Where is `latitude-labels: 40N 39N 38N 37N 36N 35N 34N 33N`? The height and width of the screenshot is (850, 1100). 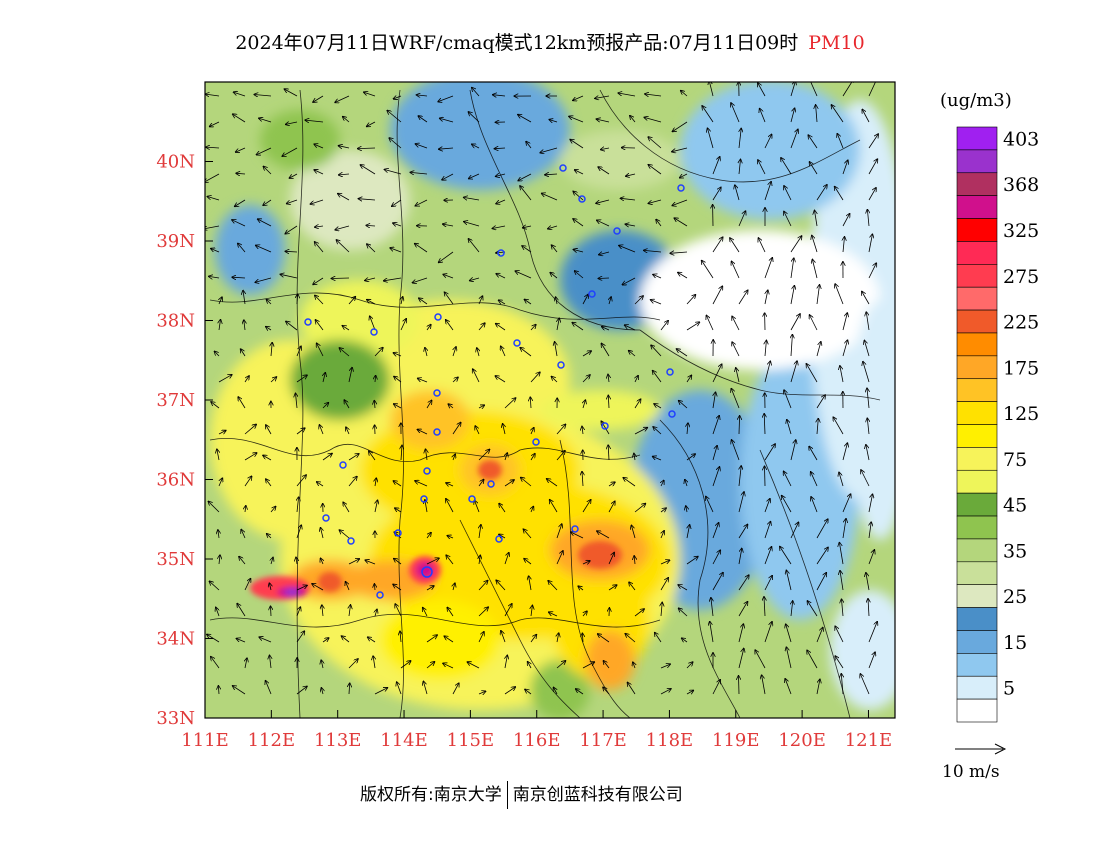 latitude-labels: 40N 39N 38N 37N 36N 35N 34N 33N is located at coordinates (175, 441).